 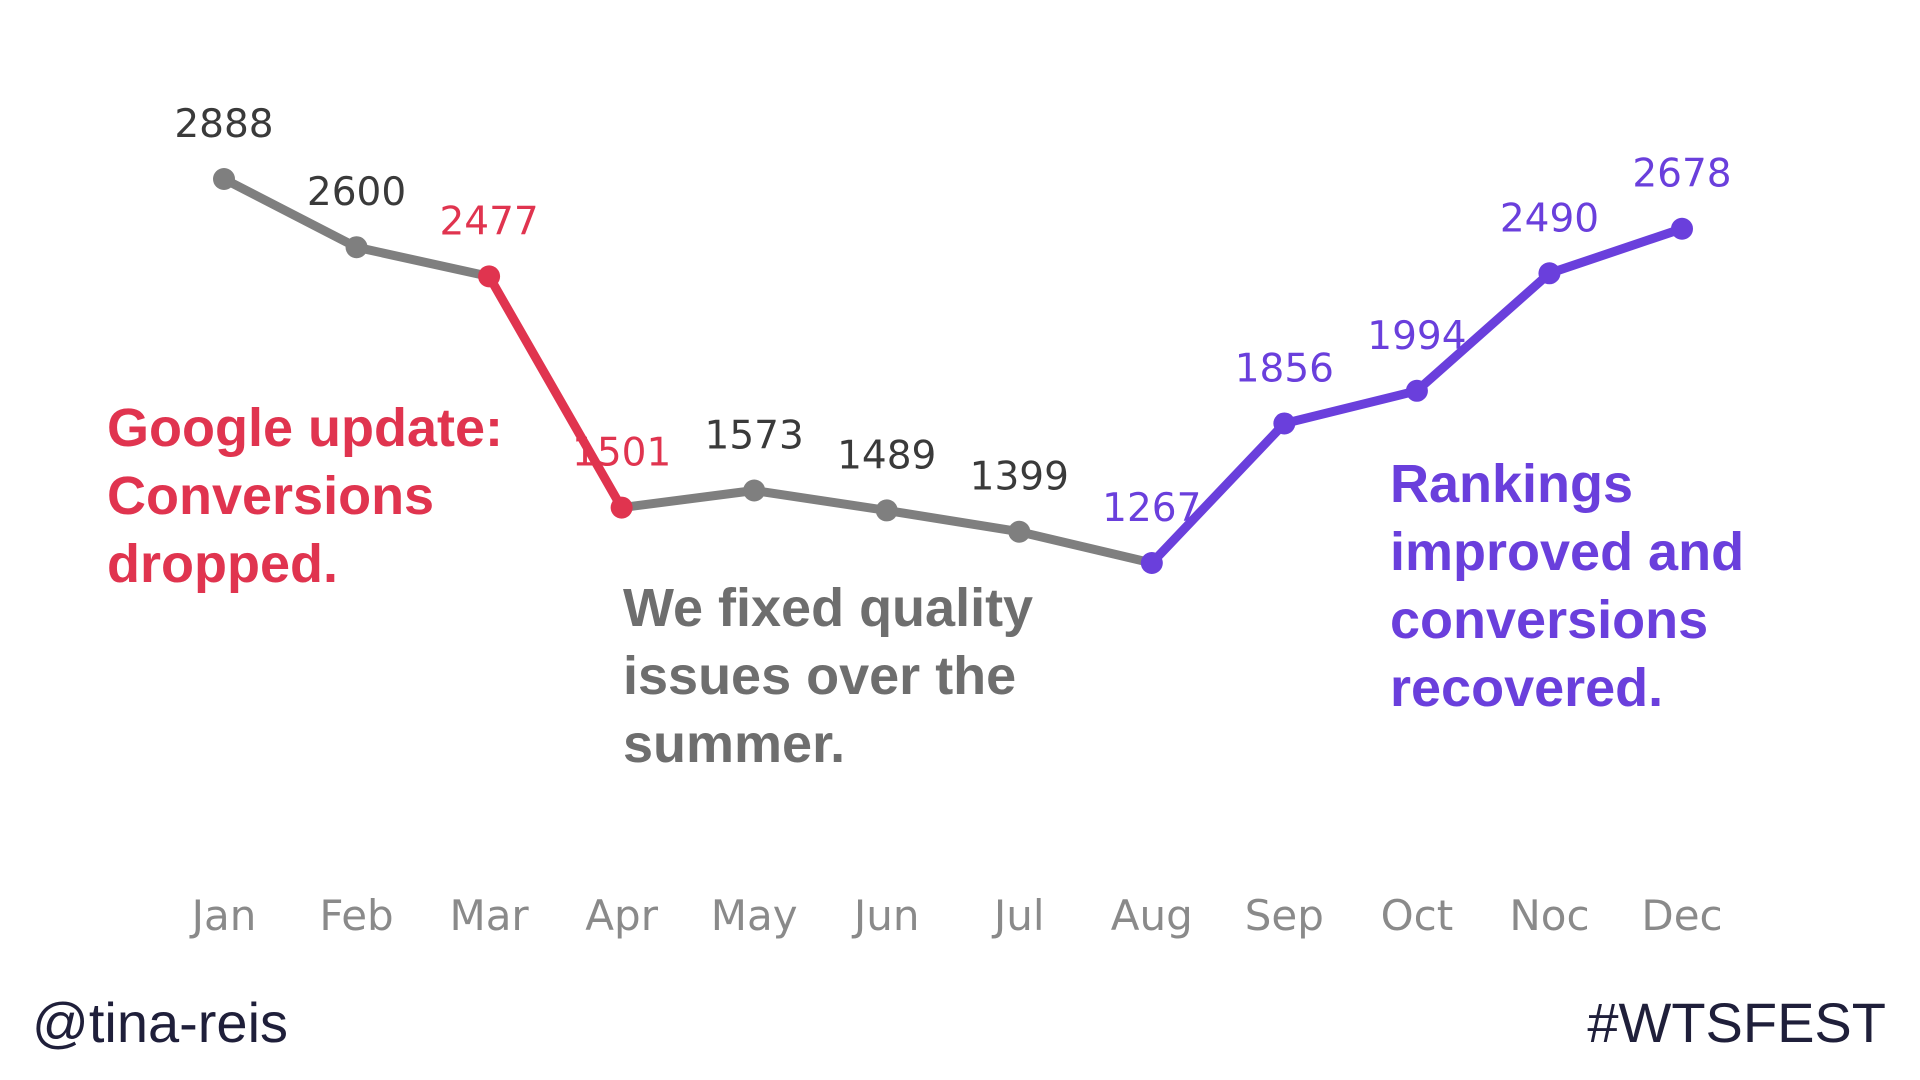 I want to click on annotation-google-update: Google update: Conversions dropped., so click(x=305, y=496).